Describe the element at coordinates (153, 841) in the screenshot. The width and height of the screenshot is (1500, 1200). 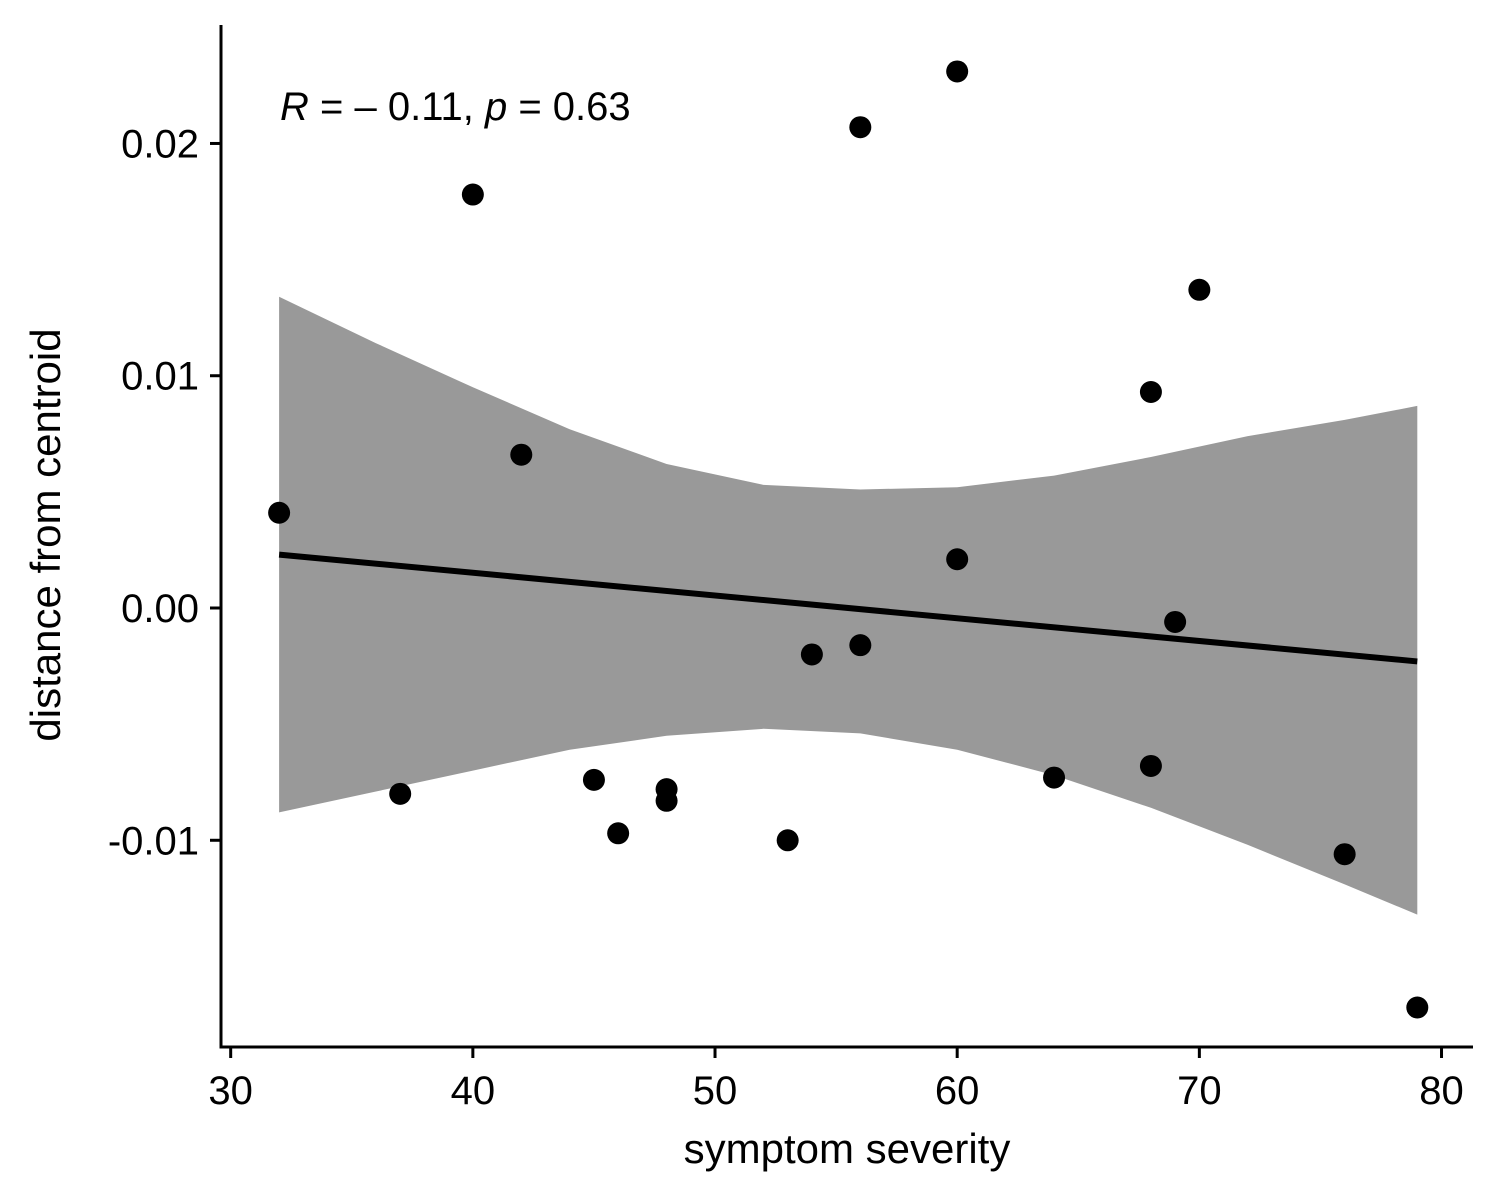
I see `y-tick-label: -0.01` at that location.